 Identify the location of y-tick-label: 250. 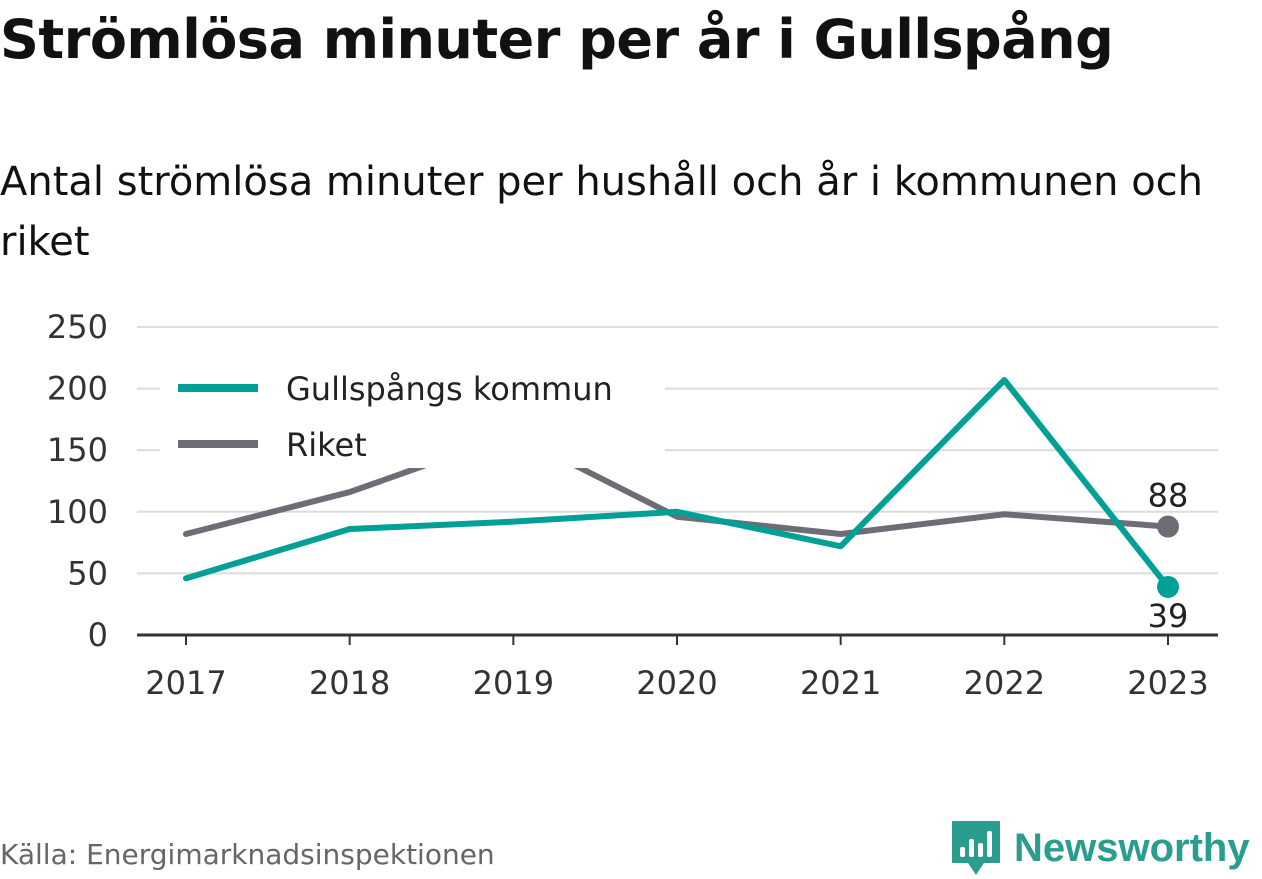
(77, 327).